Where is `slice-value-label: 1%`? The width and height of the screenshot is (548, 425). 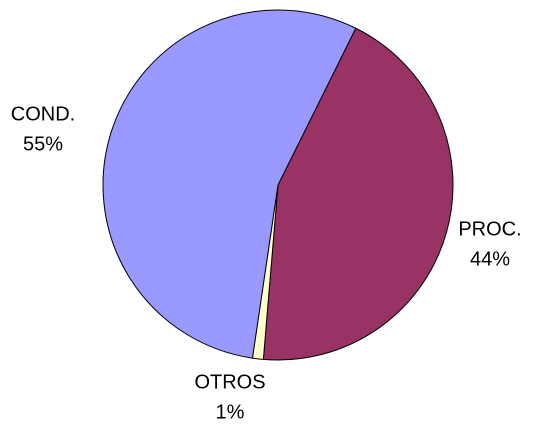
slice-value-label: 1% is located at coordinates (230, 412).